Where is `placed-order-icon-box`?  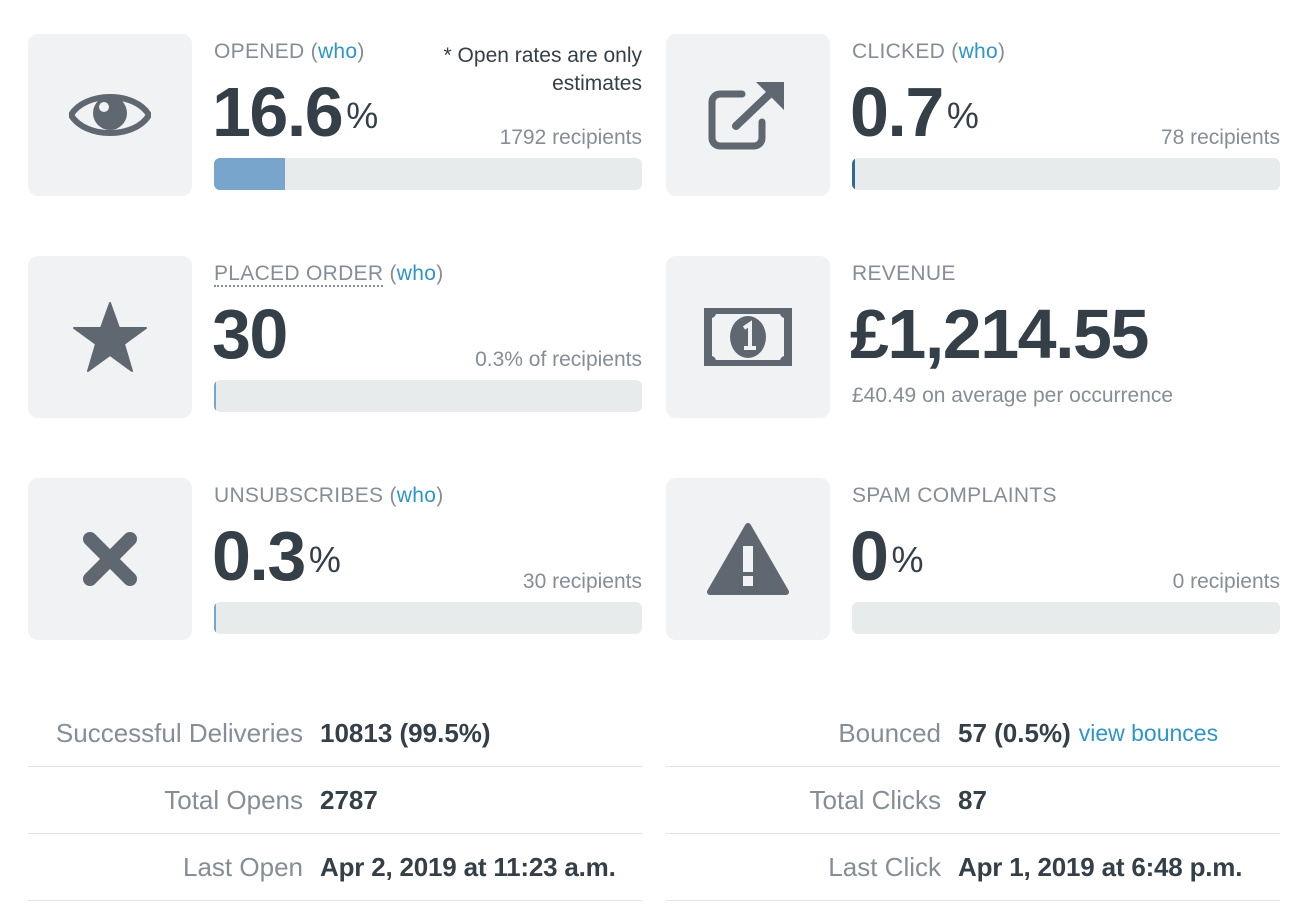
placed-order-icon-box is located at coordinates (110, 337).